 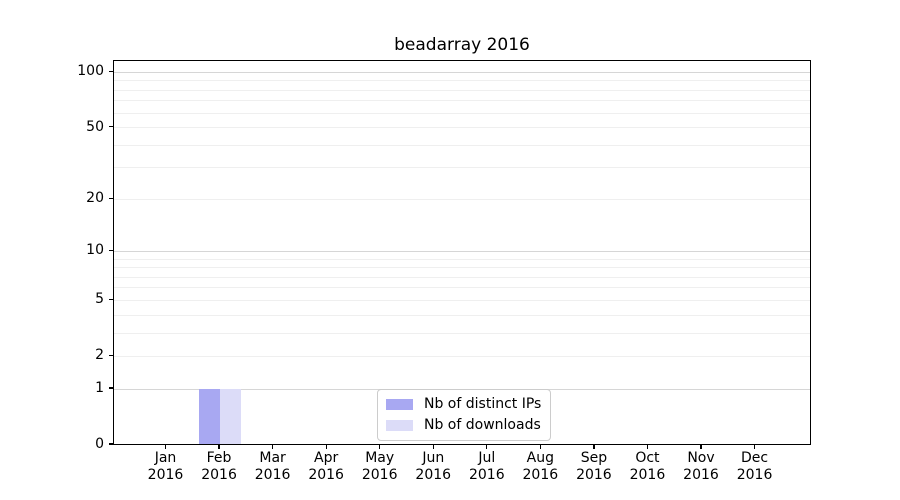 I want to click on x-tick-month: Feb, so click(x=219, y=458).